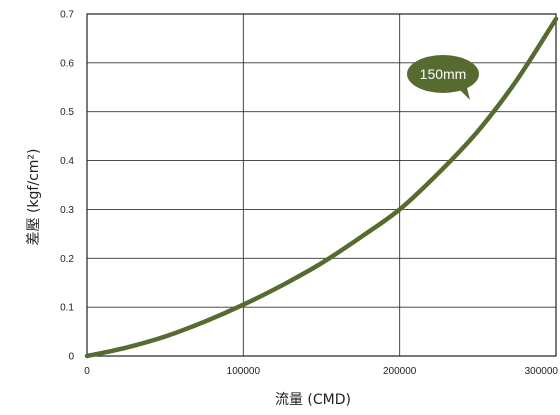 Image resolution: width=560 pixels, height=415 pixels. I want to click on x-tick-label: 100000, so click(244, 371).